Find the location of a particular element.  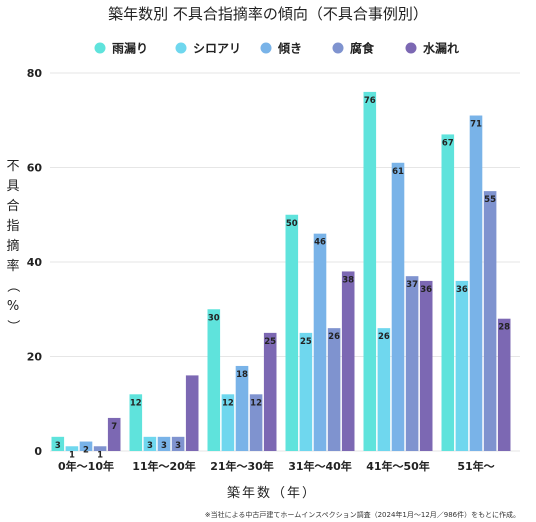

x-axis-label: 築年数（年） is located at coordinates (272, 493).